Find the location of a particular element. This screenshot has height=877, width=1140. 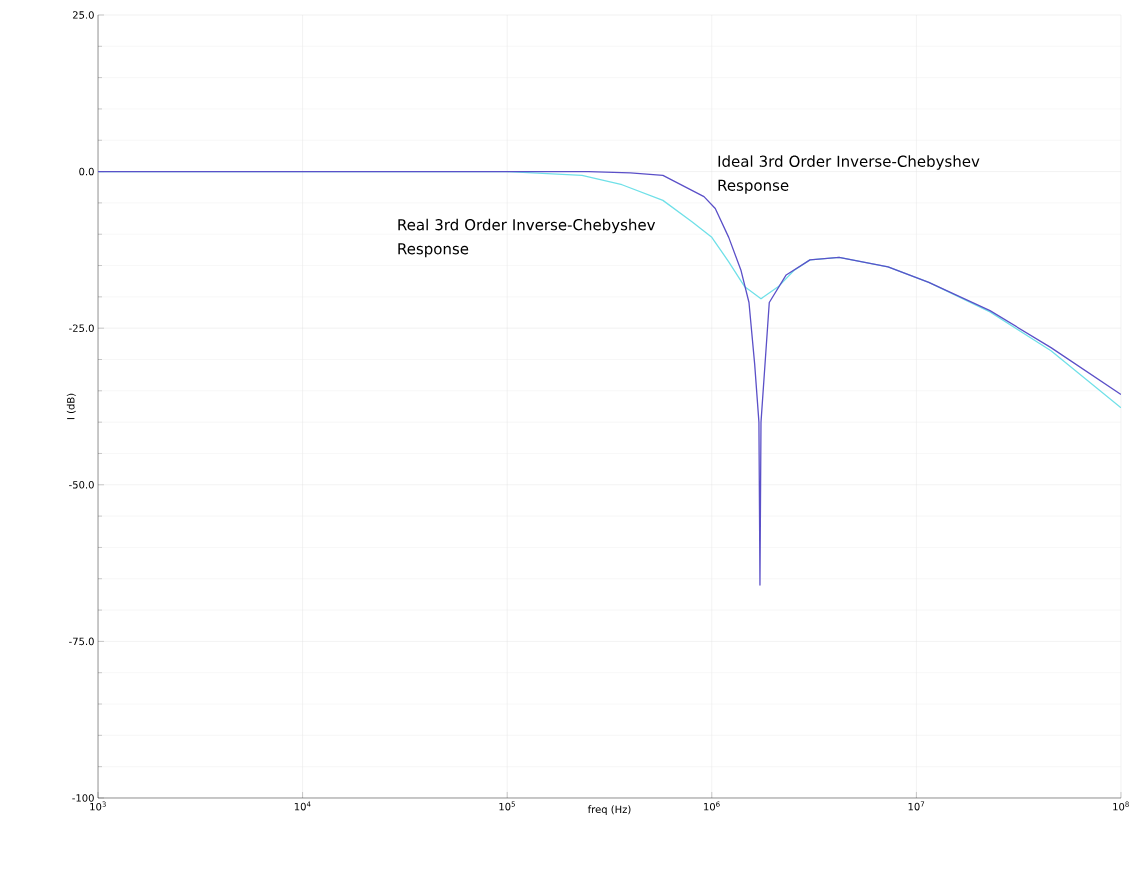

x-tick-label: 10$^{4}$ is located at coordinates (302, 806).